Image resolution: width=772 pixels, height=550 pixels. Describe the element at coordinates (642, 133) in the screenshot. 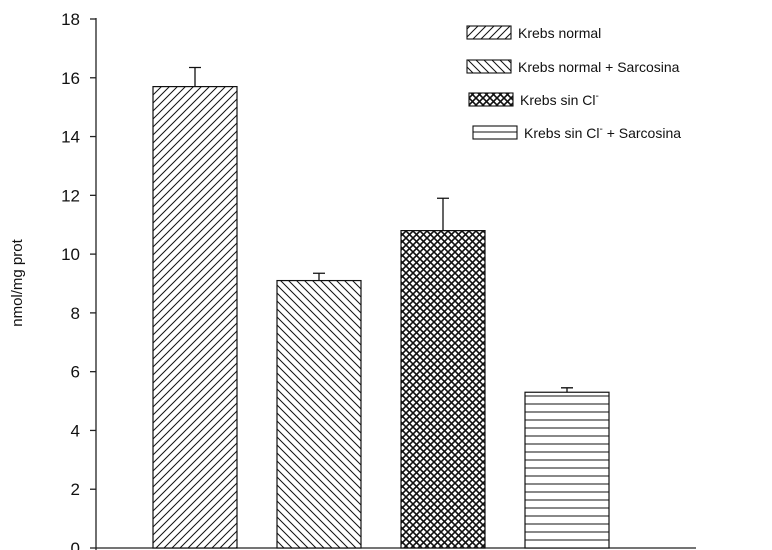

I see `legend-label-part: + Sarcosina` at that location.